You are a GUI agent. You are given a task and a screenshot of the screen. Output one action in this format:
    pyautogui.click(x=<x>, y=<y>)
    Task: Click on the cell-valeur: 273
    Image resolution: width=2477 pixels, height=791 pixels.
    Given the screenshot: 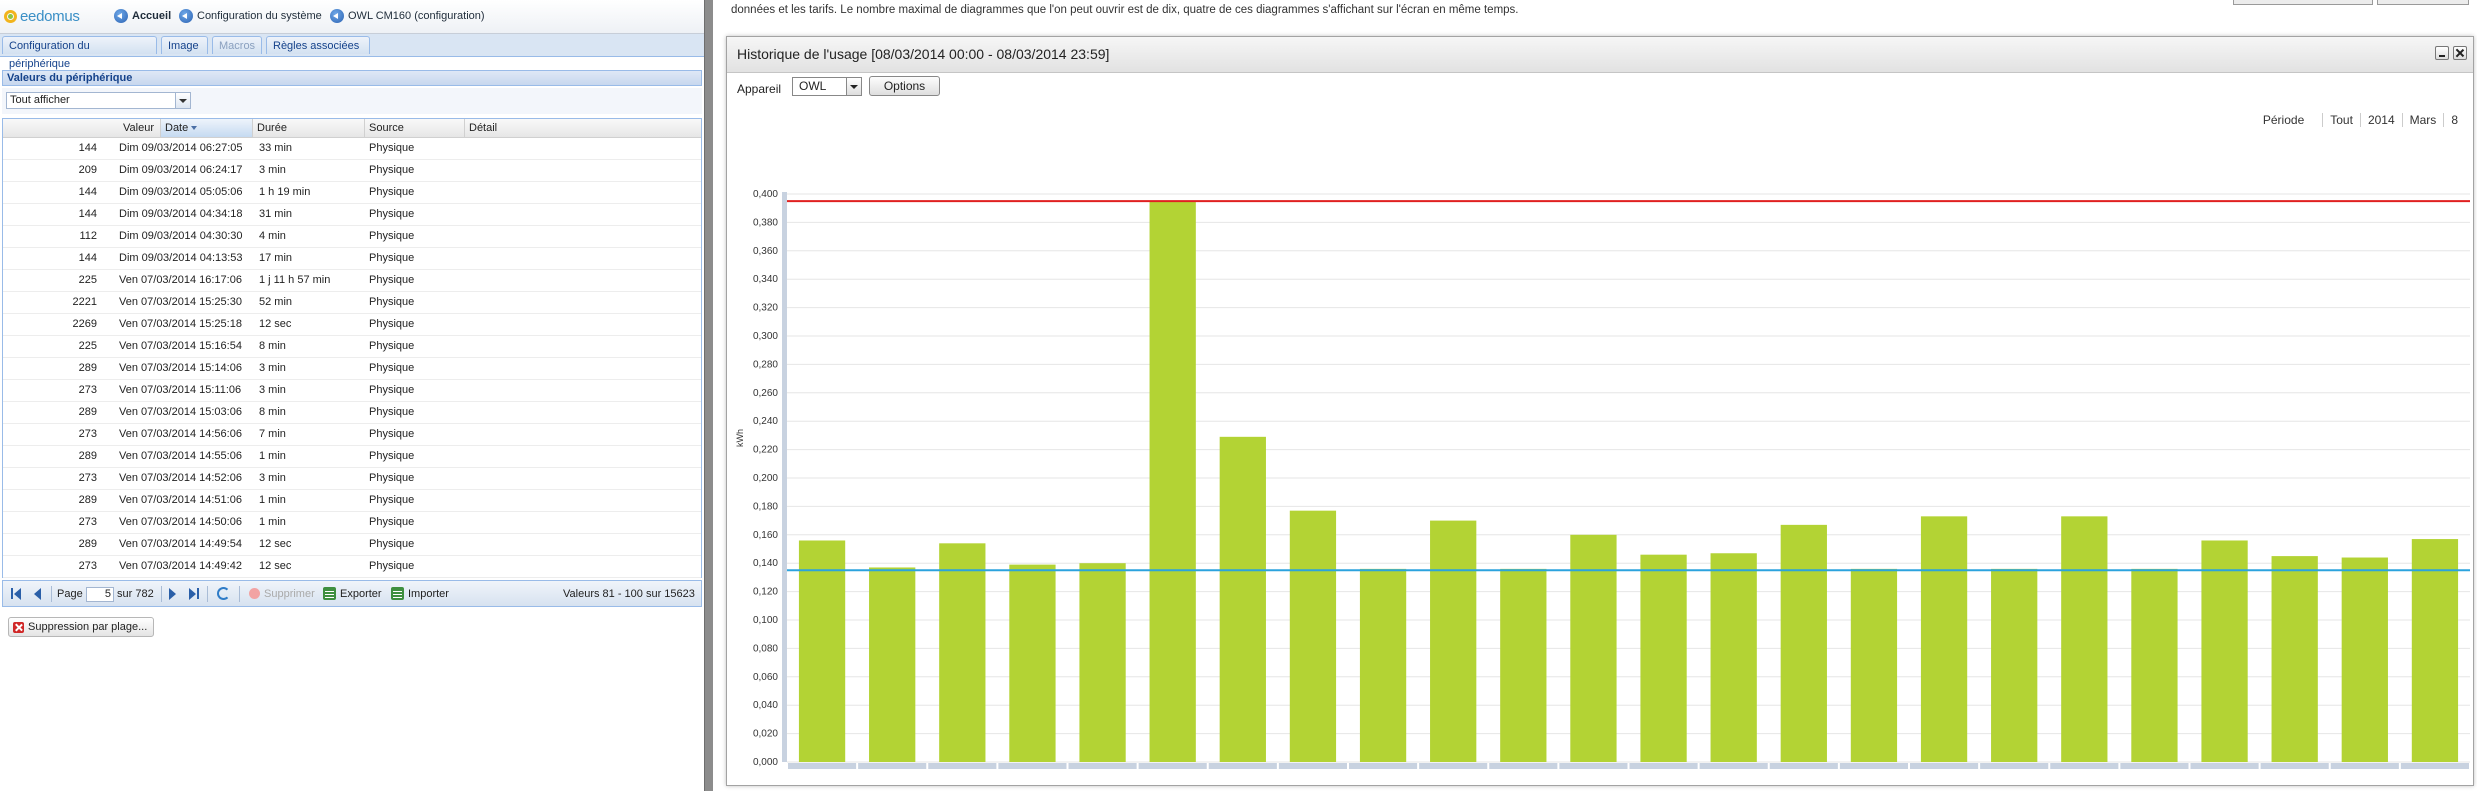 What is the action you would take?
    pyautogui.click(x=87, y=566)
    